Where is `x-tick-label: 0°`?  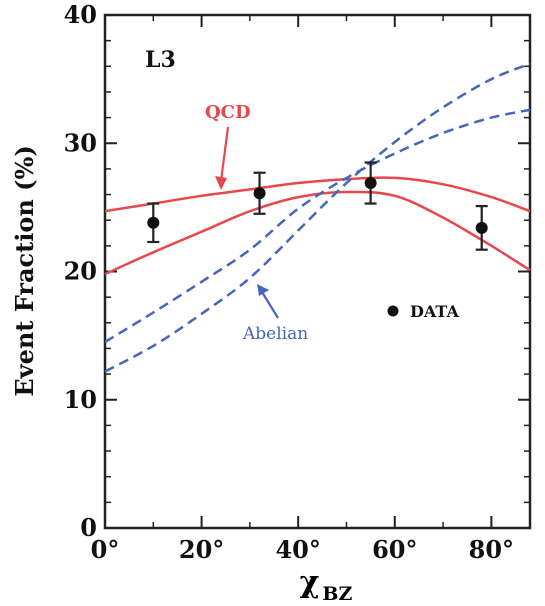
x-tick-label: 0° is located at coordinates (105, 549).